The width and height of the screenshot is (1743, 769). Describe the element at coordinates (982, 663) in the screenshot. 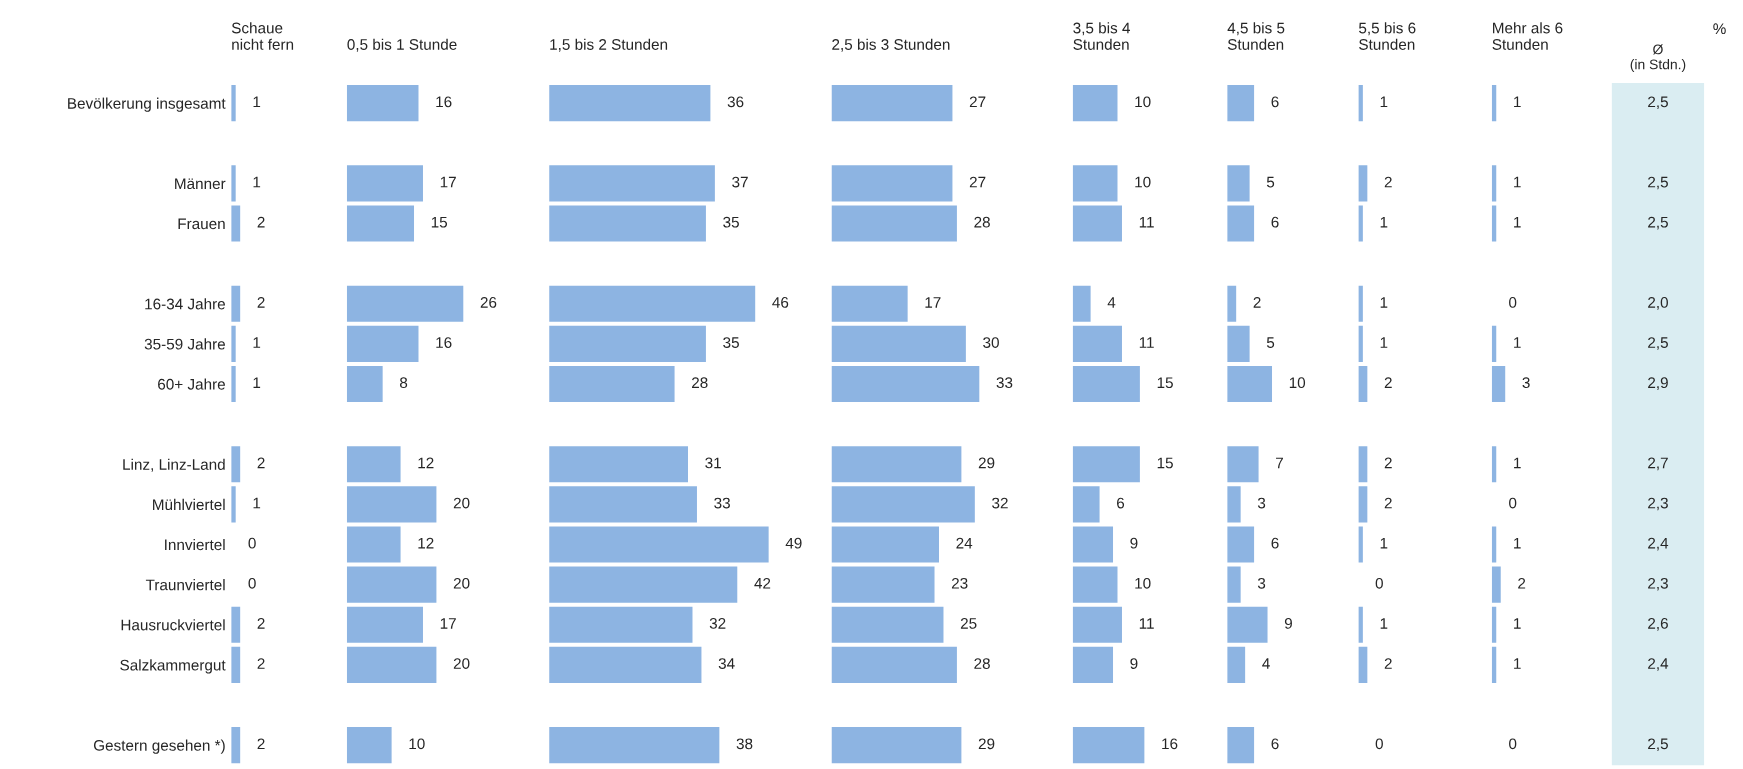

I see `data-label: 28` at that location.